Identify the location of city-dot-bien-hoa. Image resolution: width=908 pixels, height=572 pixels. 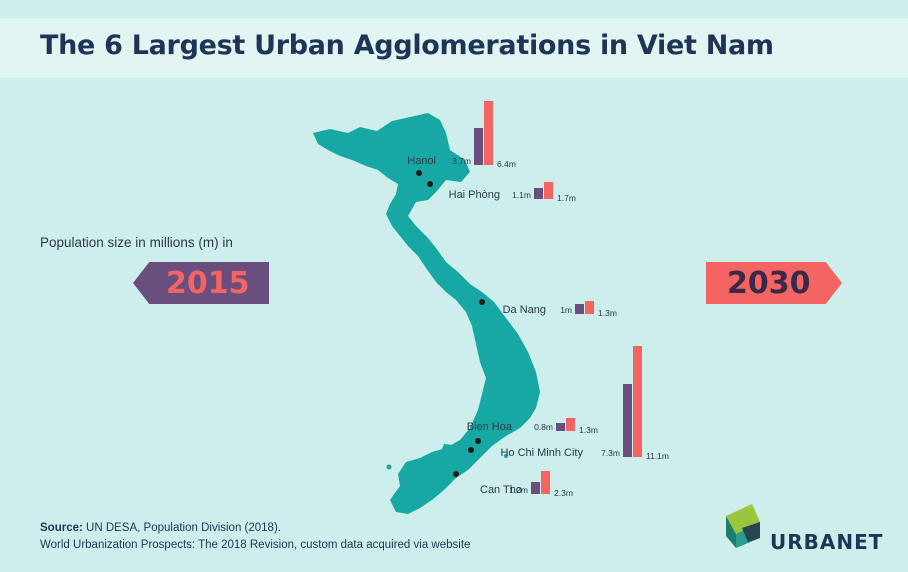
(478, 441).